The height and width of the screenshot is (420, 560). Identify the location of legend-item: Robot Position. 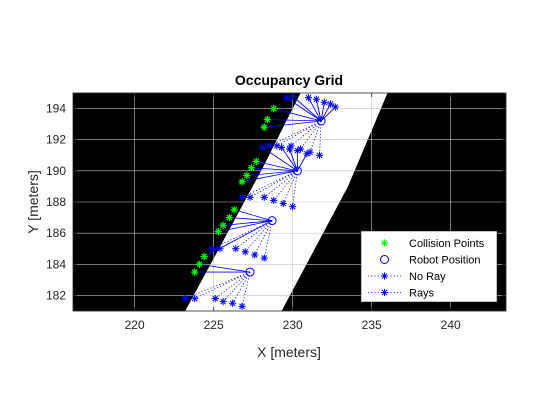
(430, 261).